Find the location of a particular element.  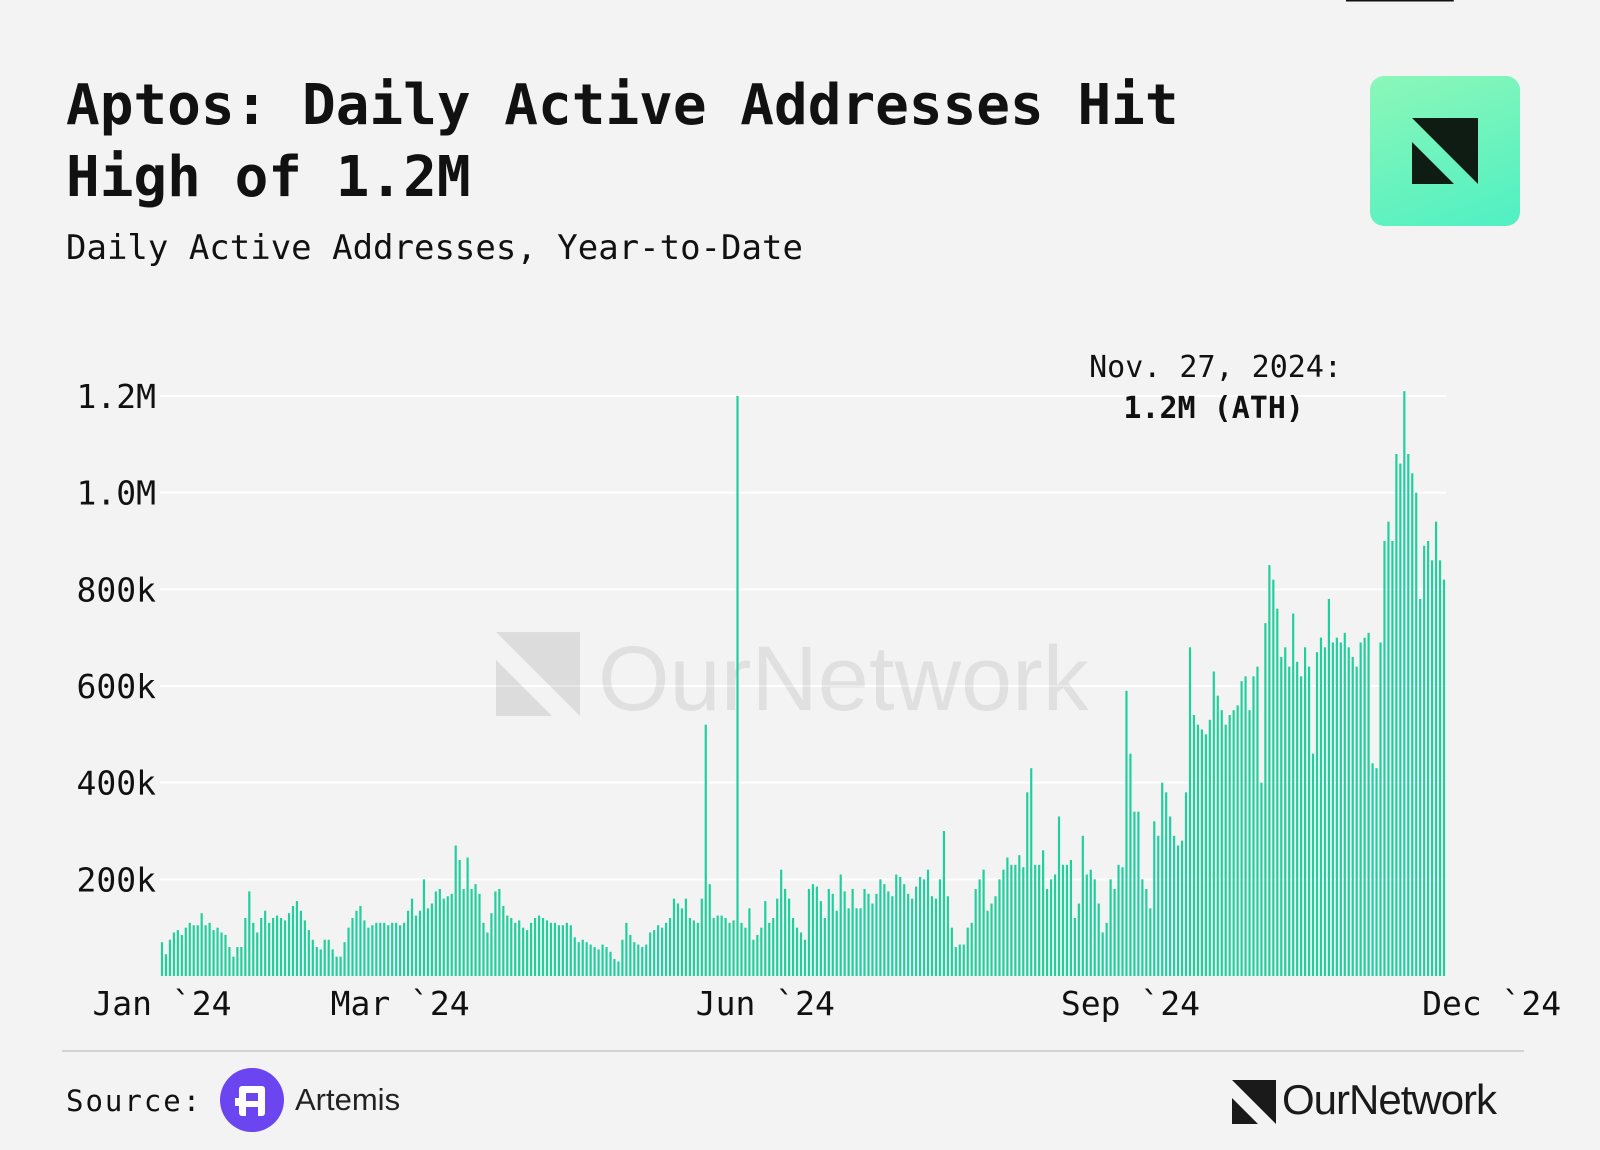

ath-annotation: Nov. 27, 2024: 1.2M (ATH) is located at coordinates (1271, 213).